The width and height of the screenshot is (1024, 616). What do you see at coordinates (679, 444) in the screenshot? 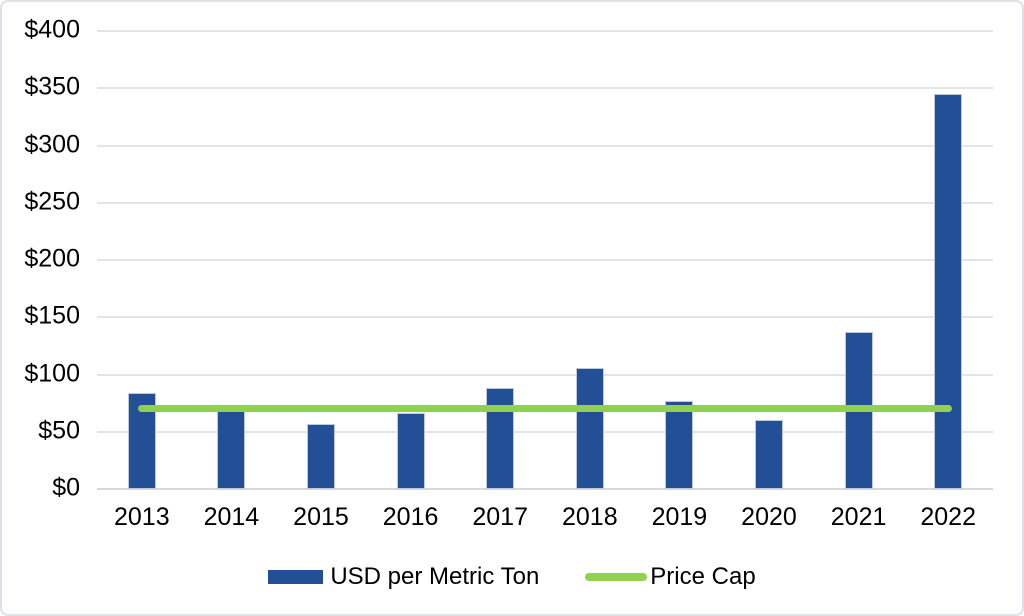
I see `bar-2019` at bounding box center [679, 444].